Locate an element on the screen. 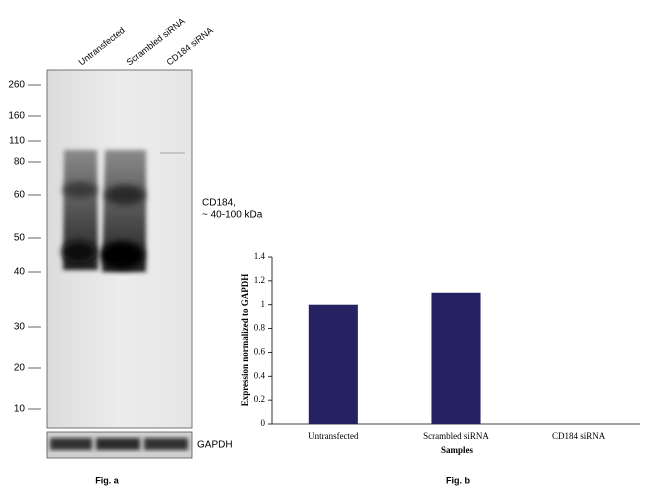 The image size is (650, 492). y-axis-label: Expression normalized to GAPDH is located at coordinates (245, 340).